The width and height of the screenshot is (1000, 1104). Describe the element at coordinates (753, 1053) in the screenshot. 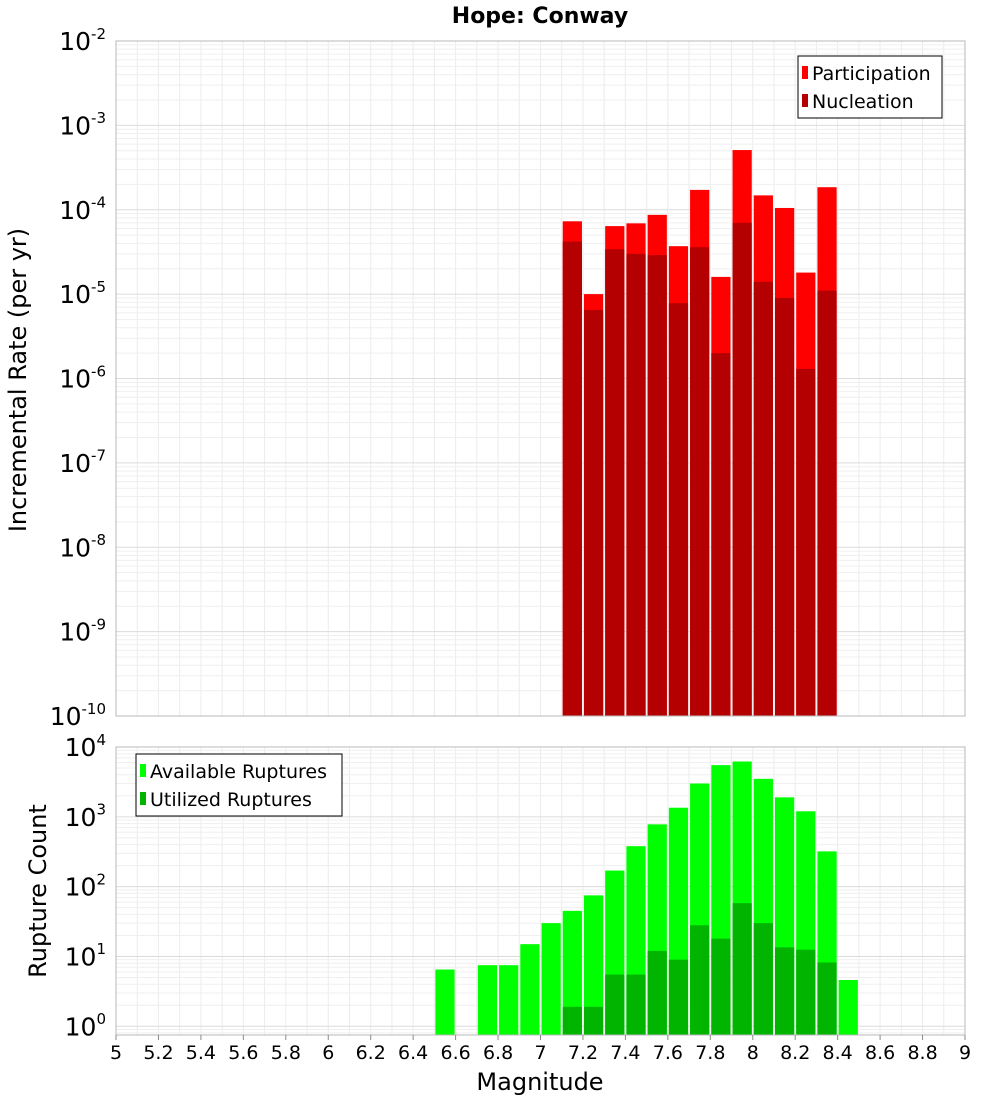

I see `x-tick-label: 8` at that location.